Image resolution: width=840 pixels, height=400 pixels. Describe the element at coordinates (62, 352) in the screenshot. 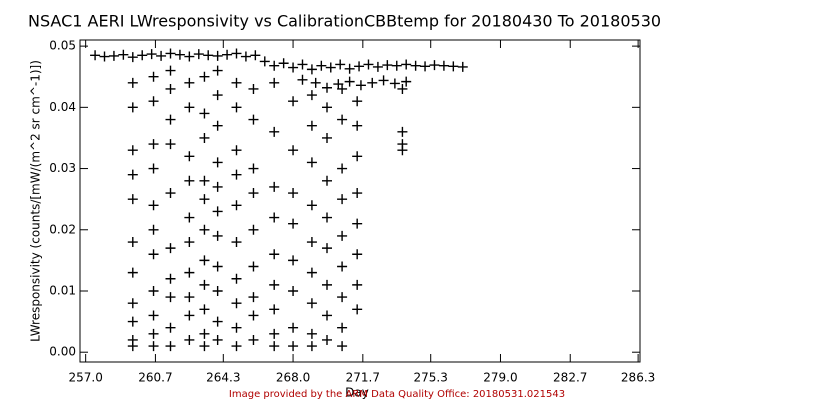

I see `y-tick-label: 0.00` at that location.